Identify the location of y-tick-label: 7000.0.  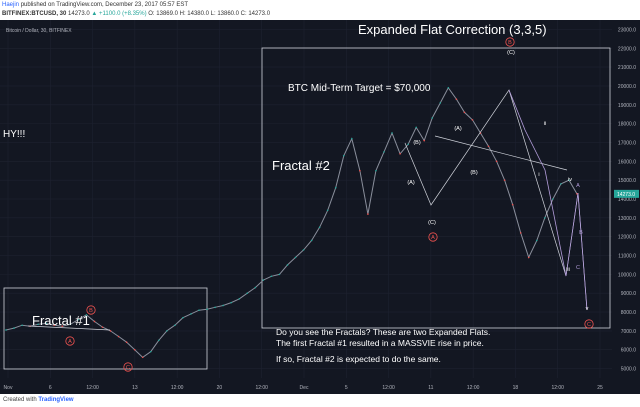
(629, 332).